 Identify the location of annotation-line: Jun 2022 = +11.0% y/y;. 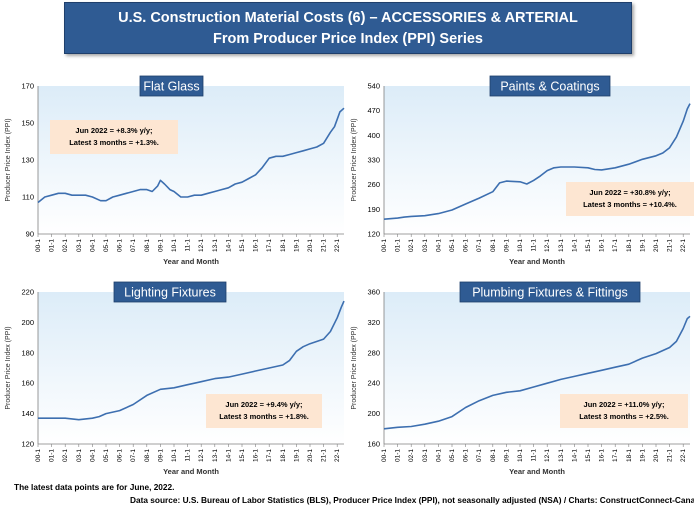
(624, 404).